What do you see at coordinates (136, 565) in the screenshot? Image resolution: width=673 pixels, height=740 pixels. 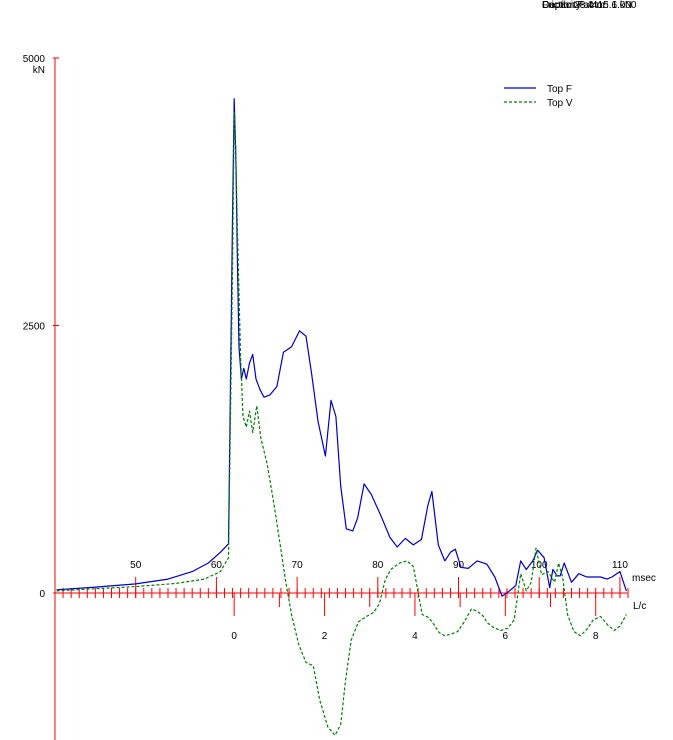 I see `msec-tick-label: 50` at bounding box center [136, 565].